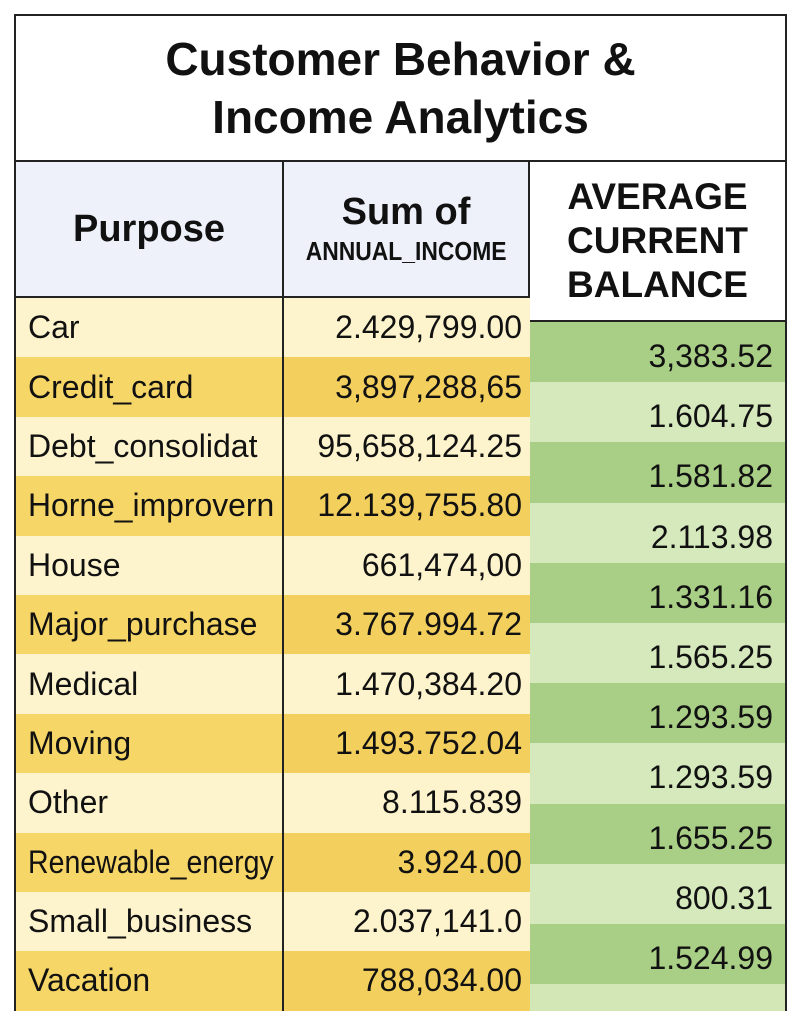 The width and height of the screenshot is (805, 1019). What do you see at coordinates (406, 251) in the screenshot?
I see `header-income-line-2: ANNUAL_INCOME` at bounding box center [406, 251].